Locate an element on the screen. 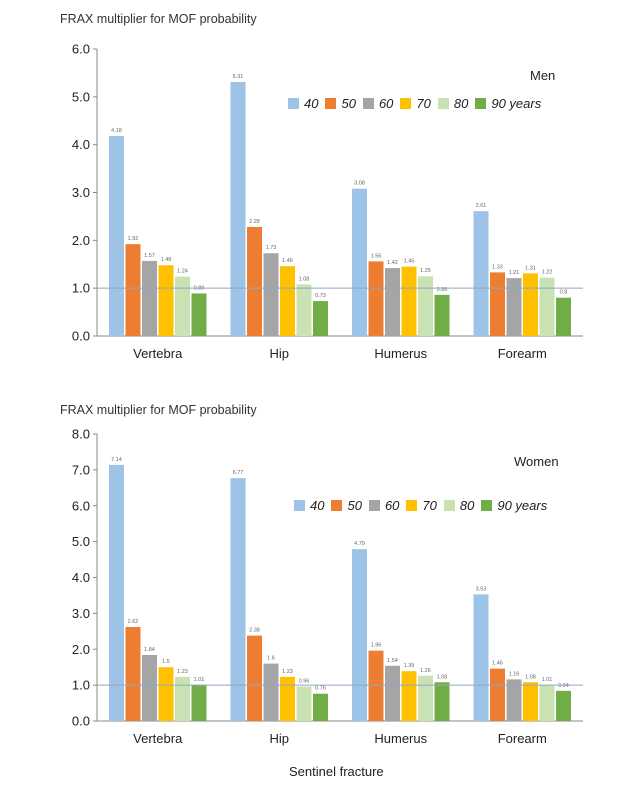 The height and width of the screenshot is (800, 617). data-label: 1.08 is located at coordinates (304, 279).